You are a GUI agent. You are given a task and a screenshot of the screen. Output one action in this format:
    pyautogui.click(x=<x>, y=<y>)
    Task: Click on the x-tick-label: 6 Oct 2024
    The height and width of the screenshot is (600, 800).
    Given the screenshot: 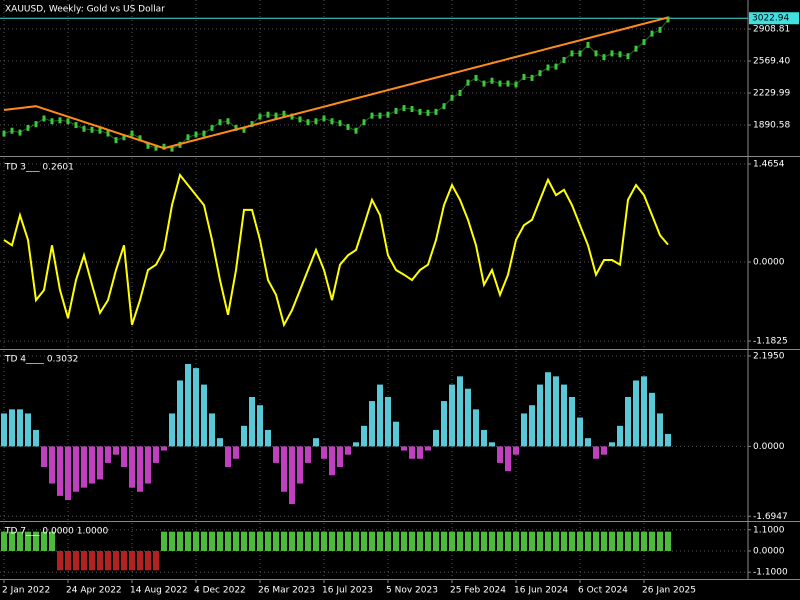 What is the action you would take?
    pyautogui.click(x=603, y=591)
    